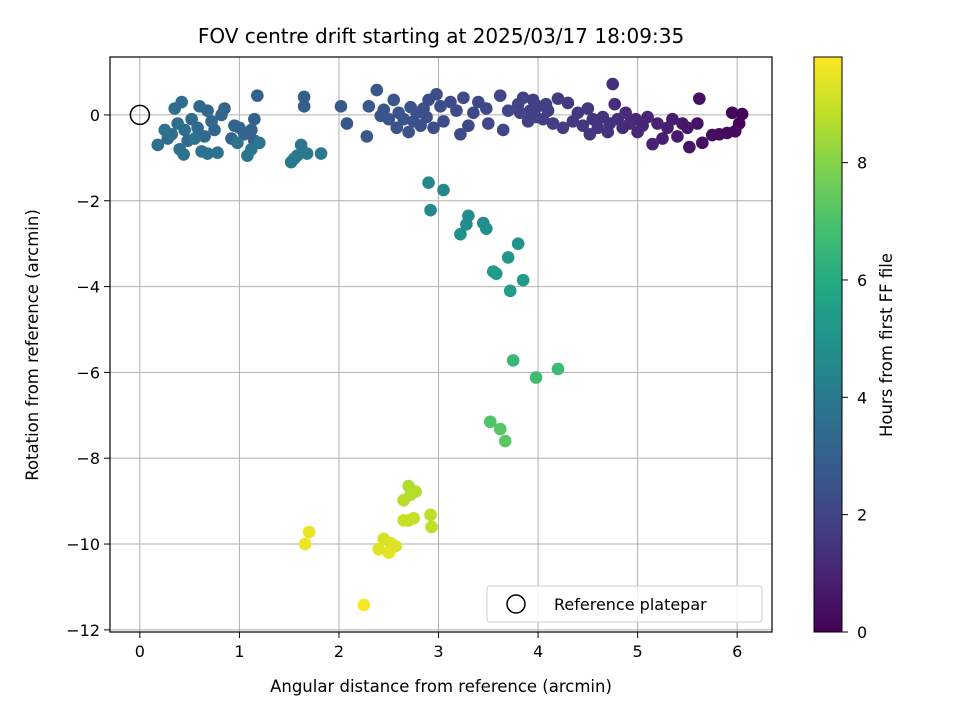 The height and width of the screenshot is (720, 960). Describe the element at coordinates (630, 604) in the screenshot. I see `legend-entry-label: Reference platepar` at that location.